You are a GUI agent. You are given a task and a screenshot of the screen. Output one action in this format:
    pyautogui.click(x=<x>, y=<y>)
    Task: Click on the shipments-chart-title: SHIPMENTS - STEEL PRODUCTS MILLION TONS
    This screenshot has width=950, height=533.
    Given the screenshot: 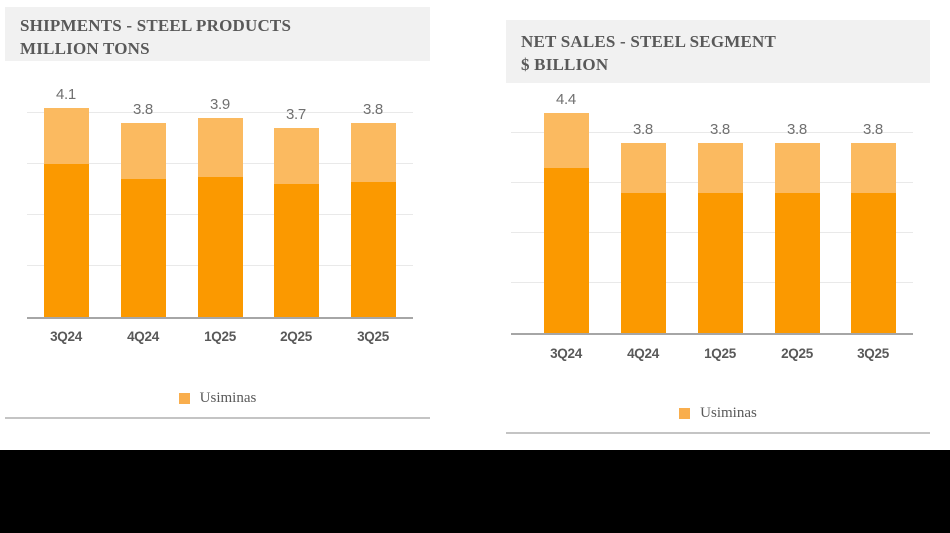 What is the action you would take?
    pyautogui.click(x=217, y=34)
    